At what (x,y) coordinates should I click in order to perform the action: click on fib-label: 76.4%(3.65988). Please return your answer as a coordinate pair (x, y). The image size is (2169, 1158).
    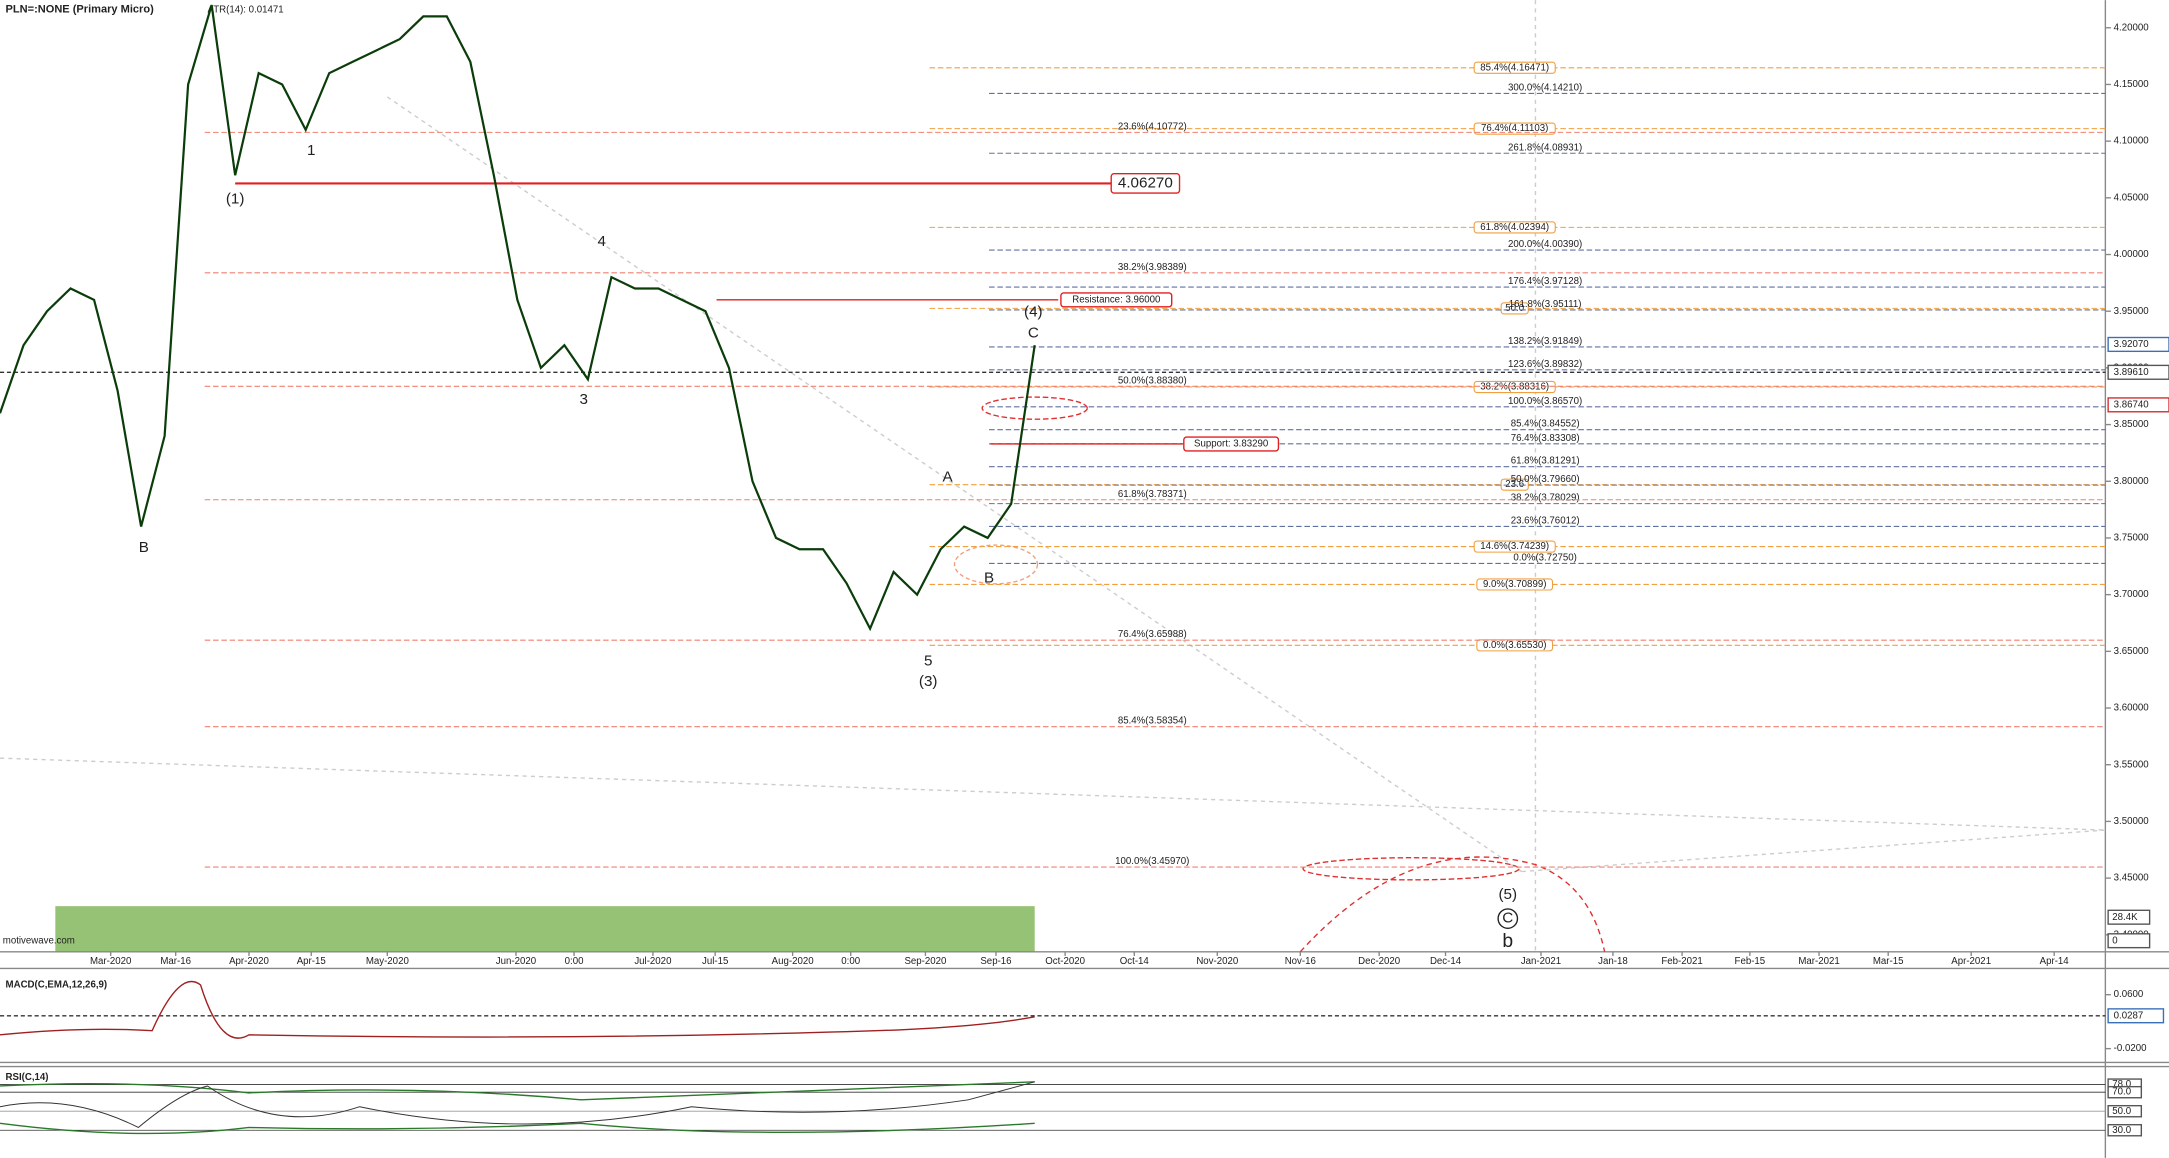
    Looking at the image, I should click on (1152, 634).